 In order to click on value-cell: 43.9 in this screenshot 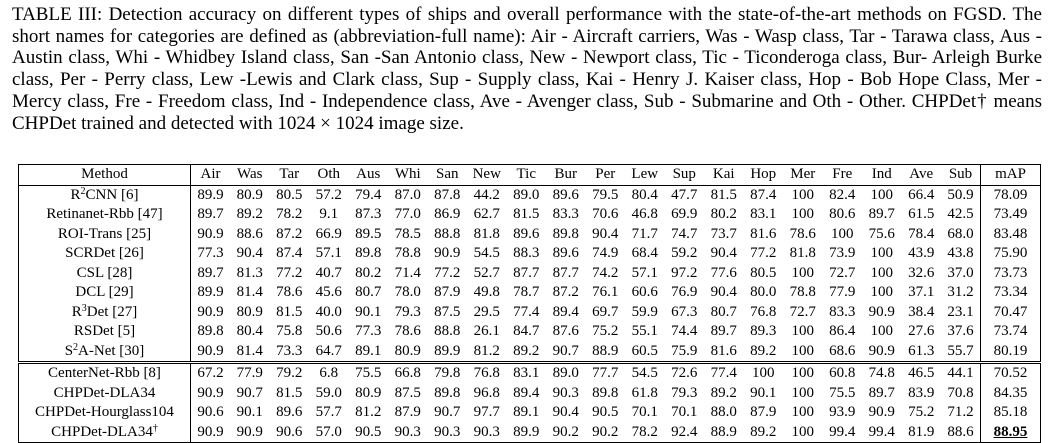, I will do `click(921, 253)`.